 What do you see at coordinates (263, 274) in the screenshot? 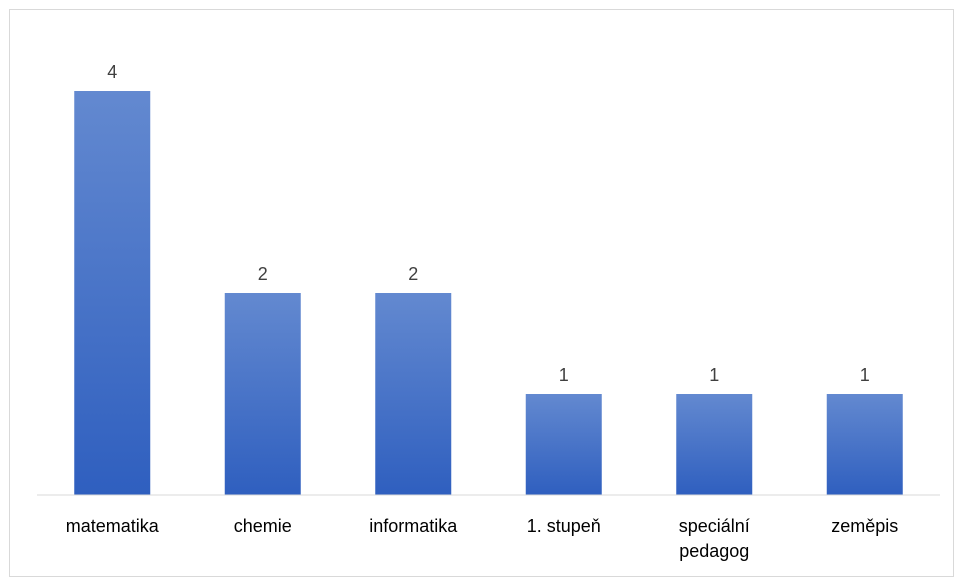
I see `data-label-1: 2` at bounding box center [263, 274].